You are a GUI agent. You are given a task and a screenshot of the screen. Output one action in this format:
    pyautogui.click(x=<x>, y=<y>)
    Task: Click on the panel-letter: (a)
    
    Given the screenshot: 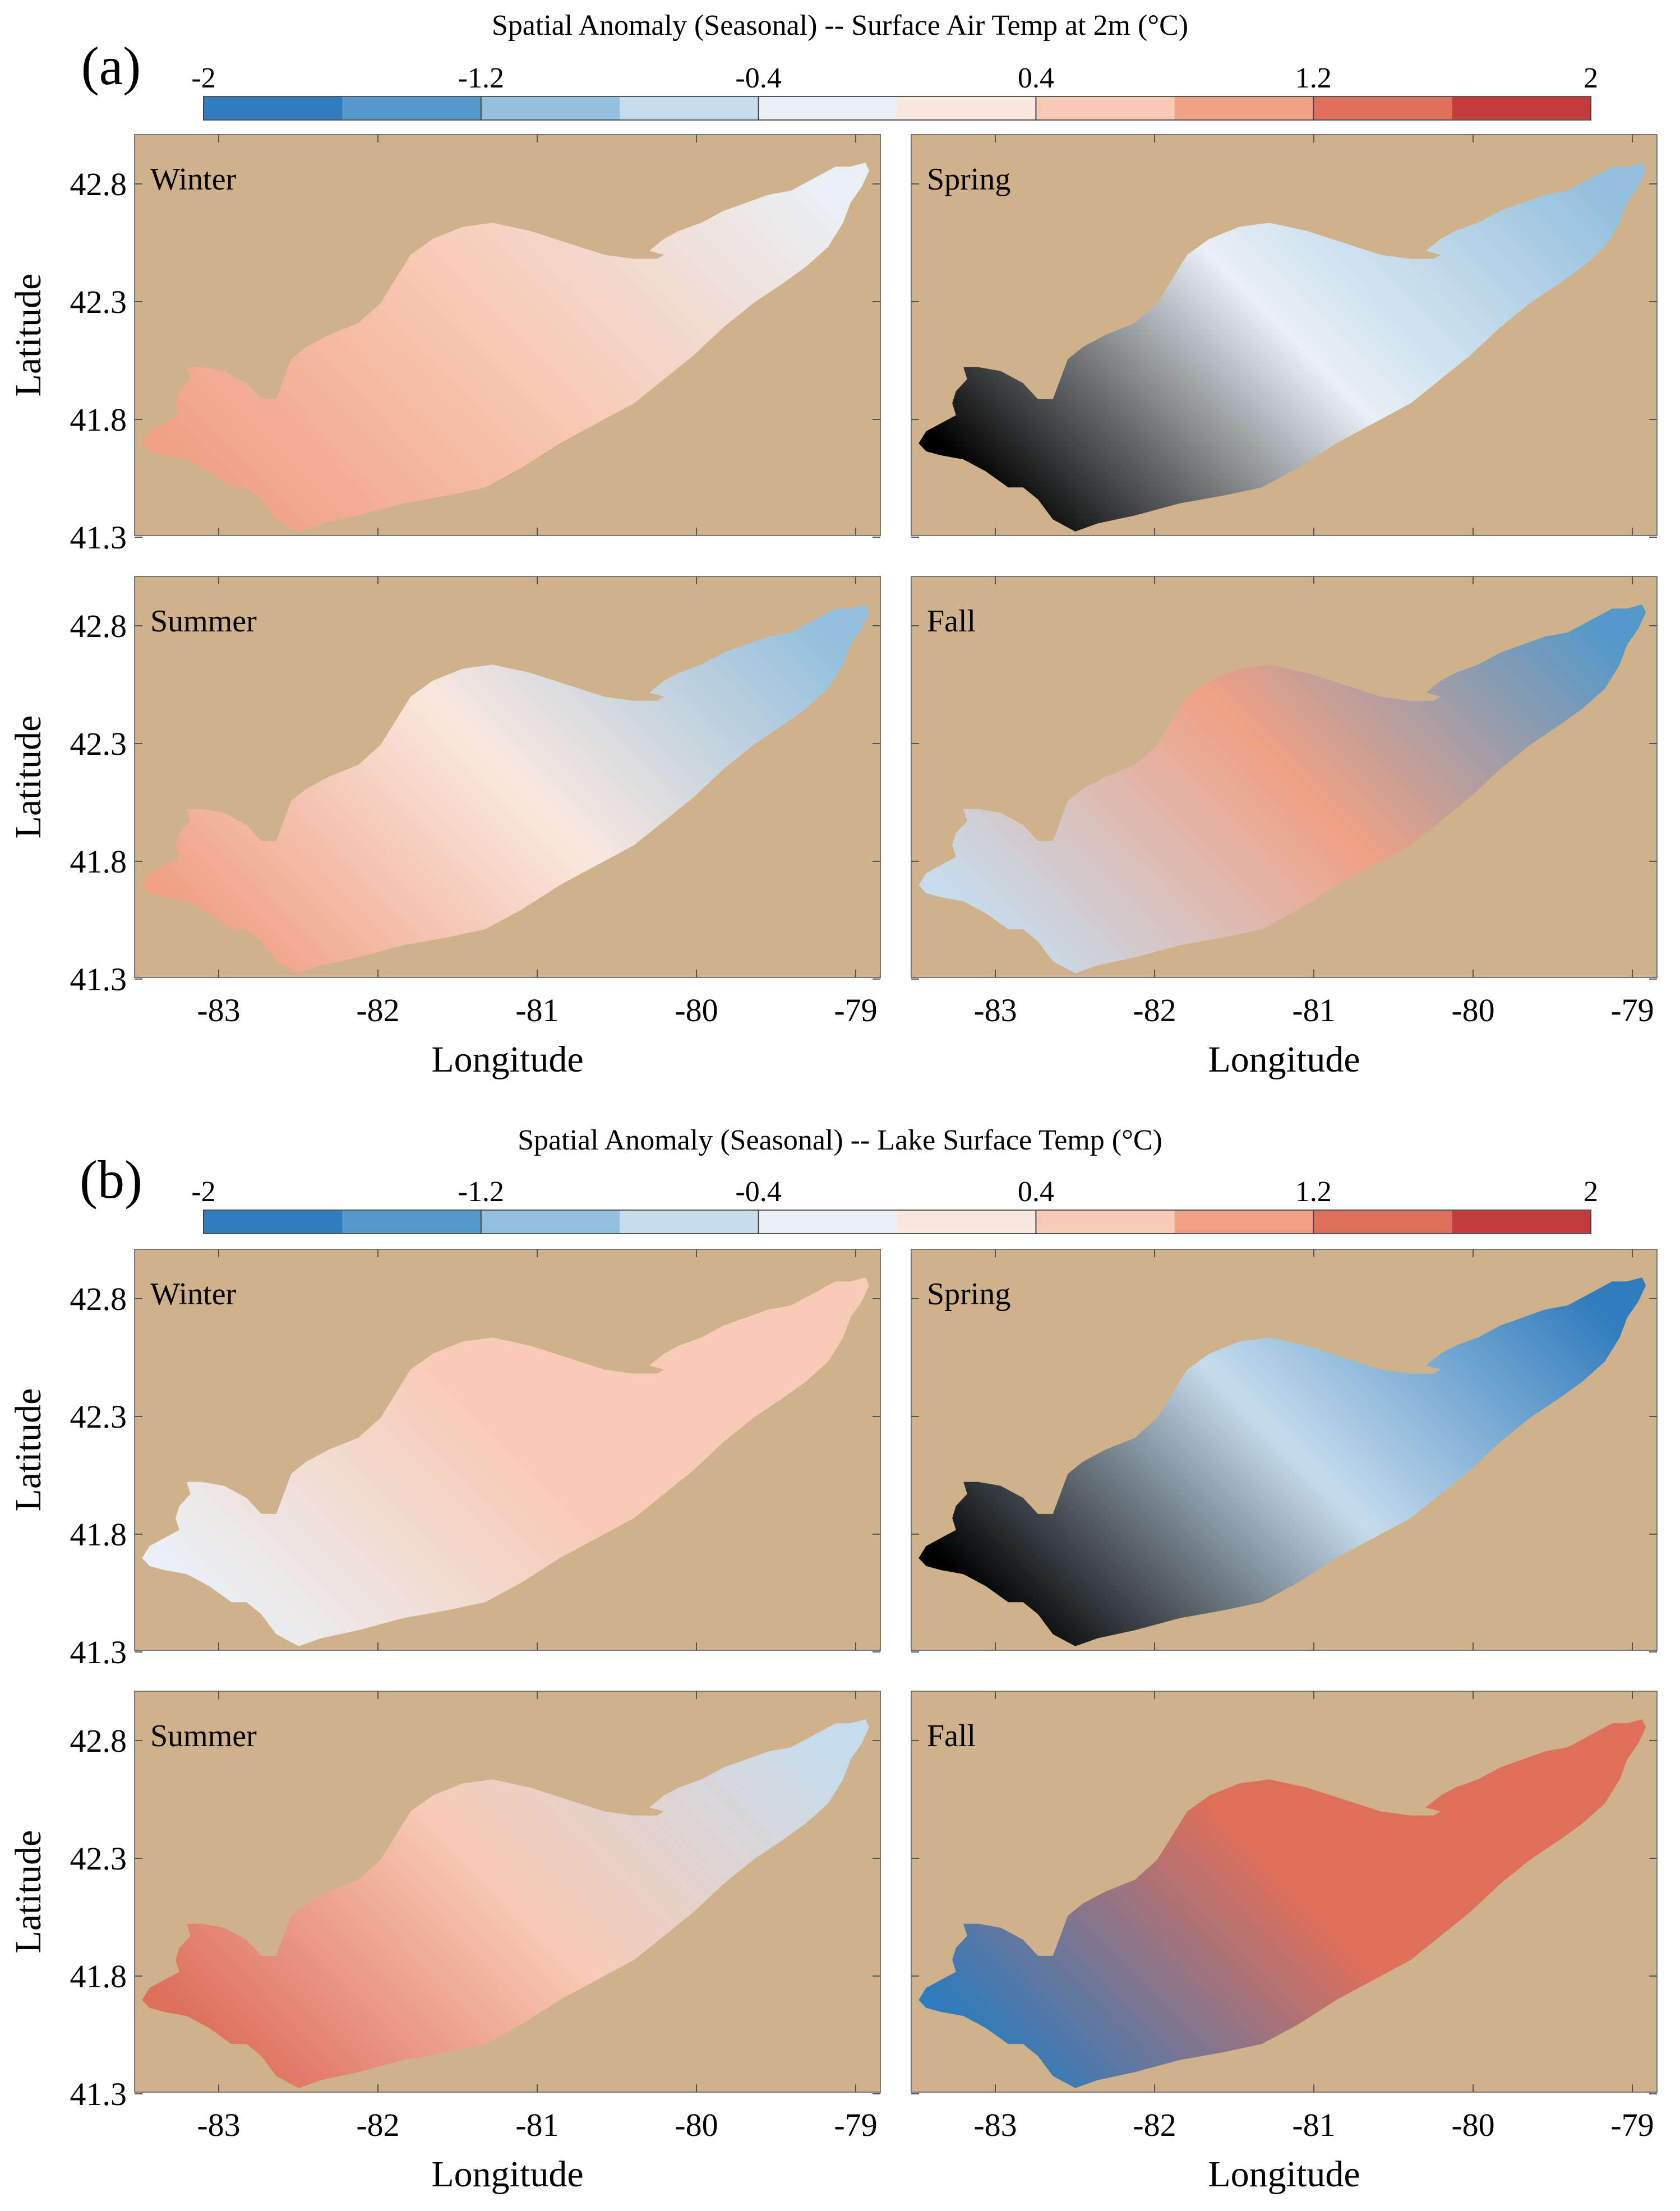 What is the action you would take?
    pyautogui.click(x=111, y=66)
    